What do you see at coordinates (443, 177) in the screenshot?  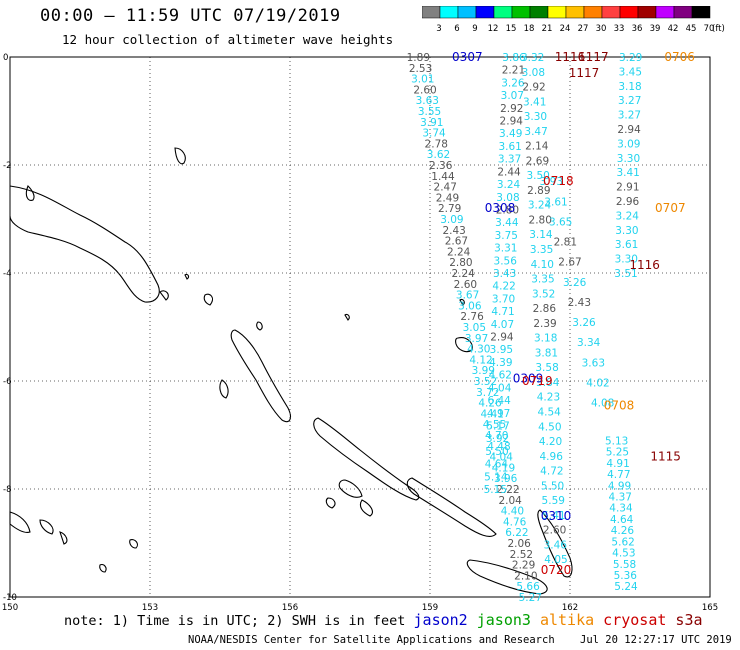 I see `wave-height-value: 1.44` at bounding box center [443, 177].